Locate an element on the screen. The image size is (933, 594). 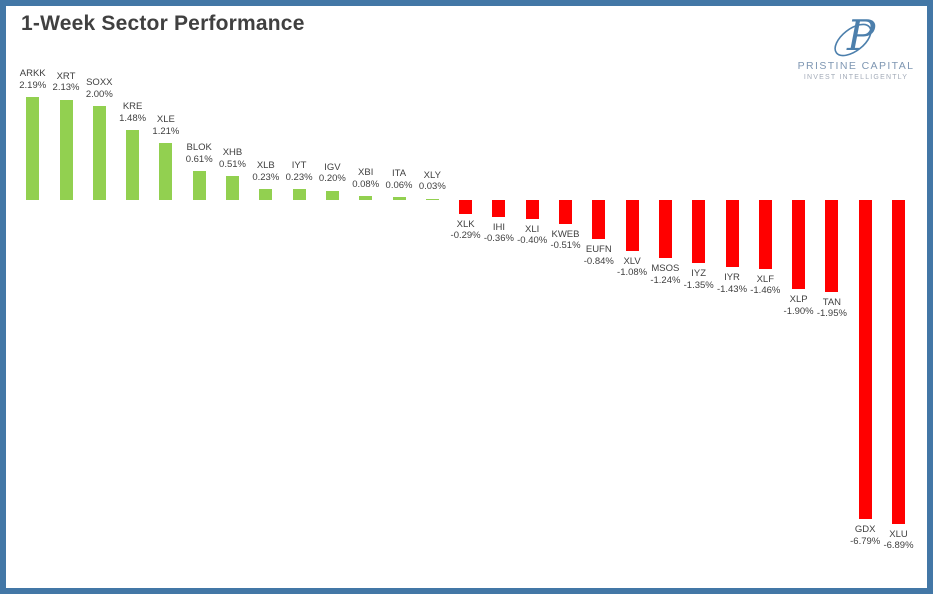
bar-value-label: -1.24% is located at coordinates (665, 280).